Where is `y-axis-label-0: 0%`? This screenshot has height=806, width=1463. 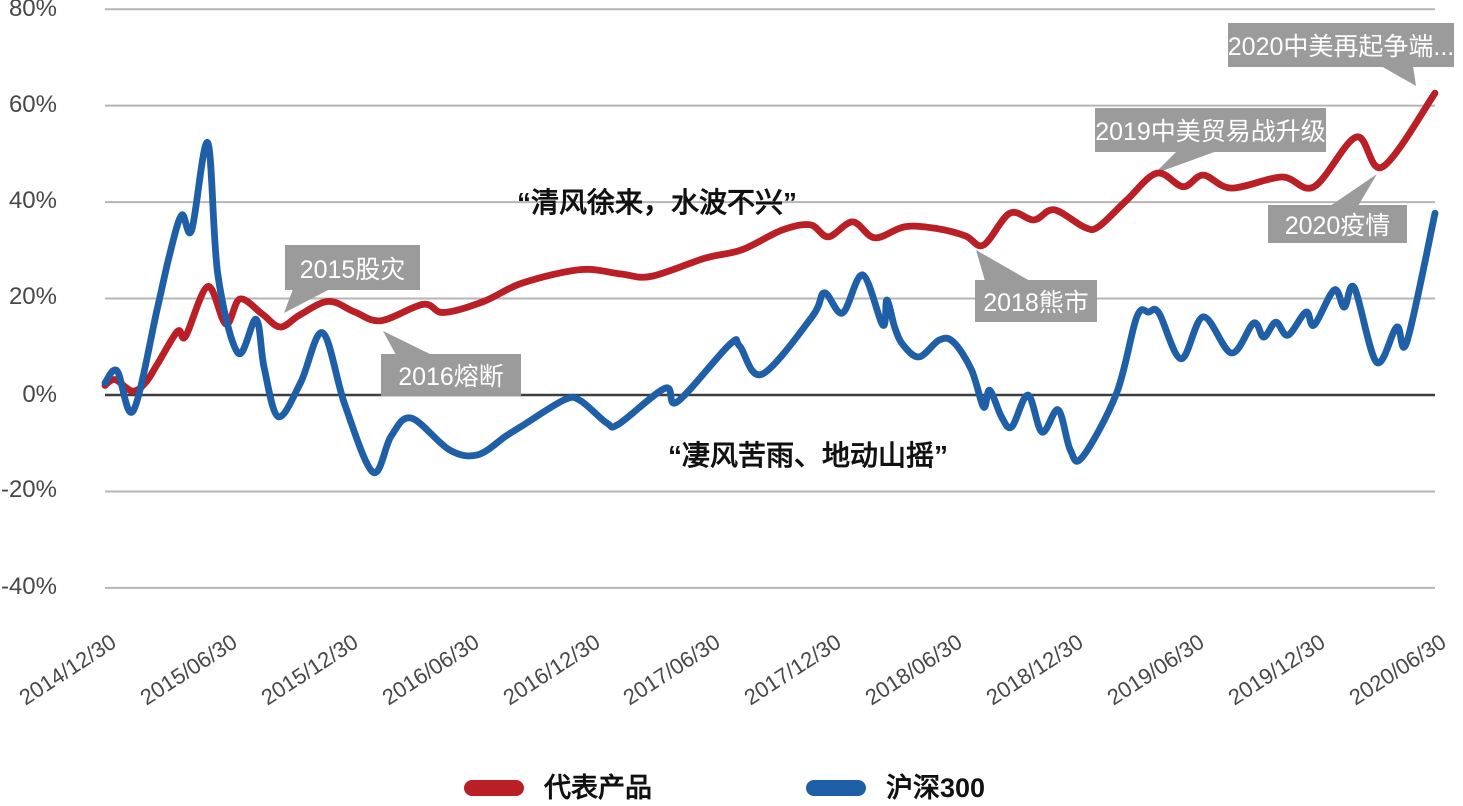
y-axis-label-0: 0% is located at coordinates (39, 394).